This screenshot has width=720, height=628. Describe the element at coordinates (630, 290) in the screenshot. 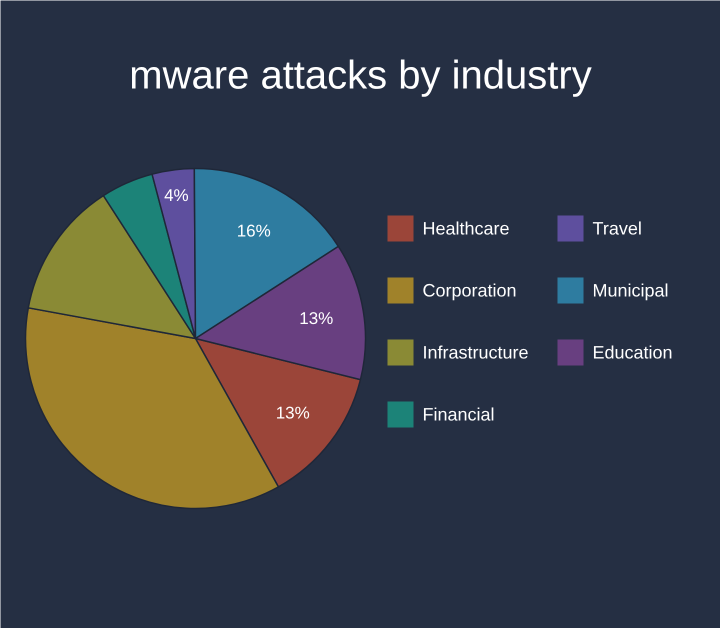

I see `legend-label: Municipal` at that location.